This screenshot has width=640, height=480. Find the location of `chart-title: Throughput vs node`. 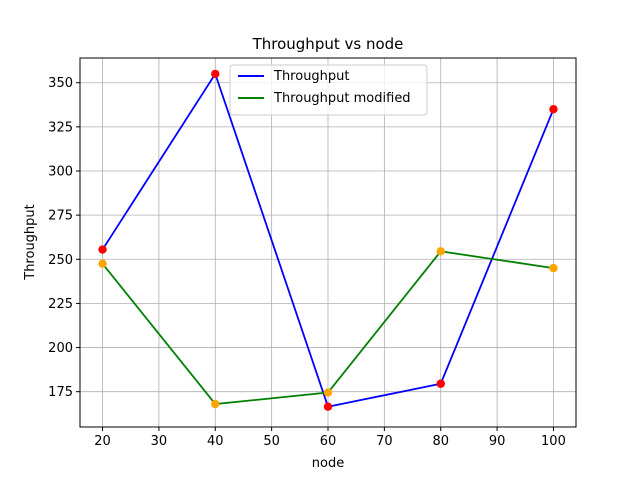

chart-title: Throughput vs node is located at coordinates (328, 44).